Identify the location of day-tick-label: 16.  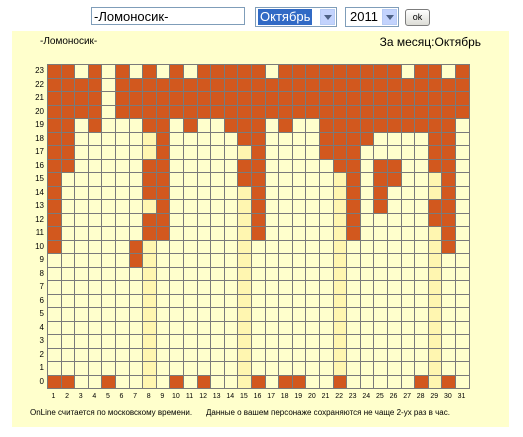
(257, 396).